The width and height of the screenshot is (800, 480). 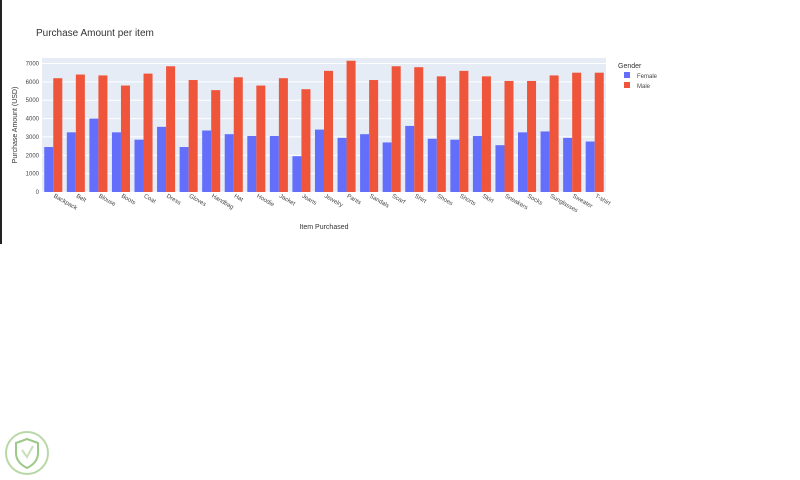 I want to click on legend-label-female: Female, so click(x=647, y=77).